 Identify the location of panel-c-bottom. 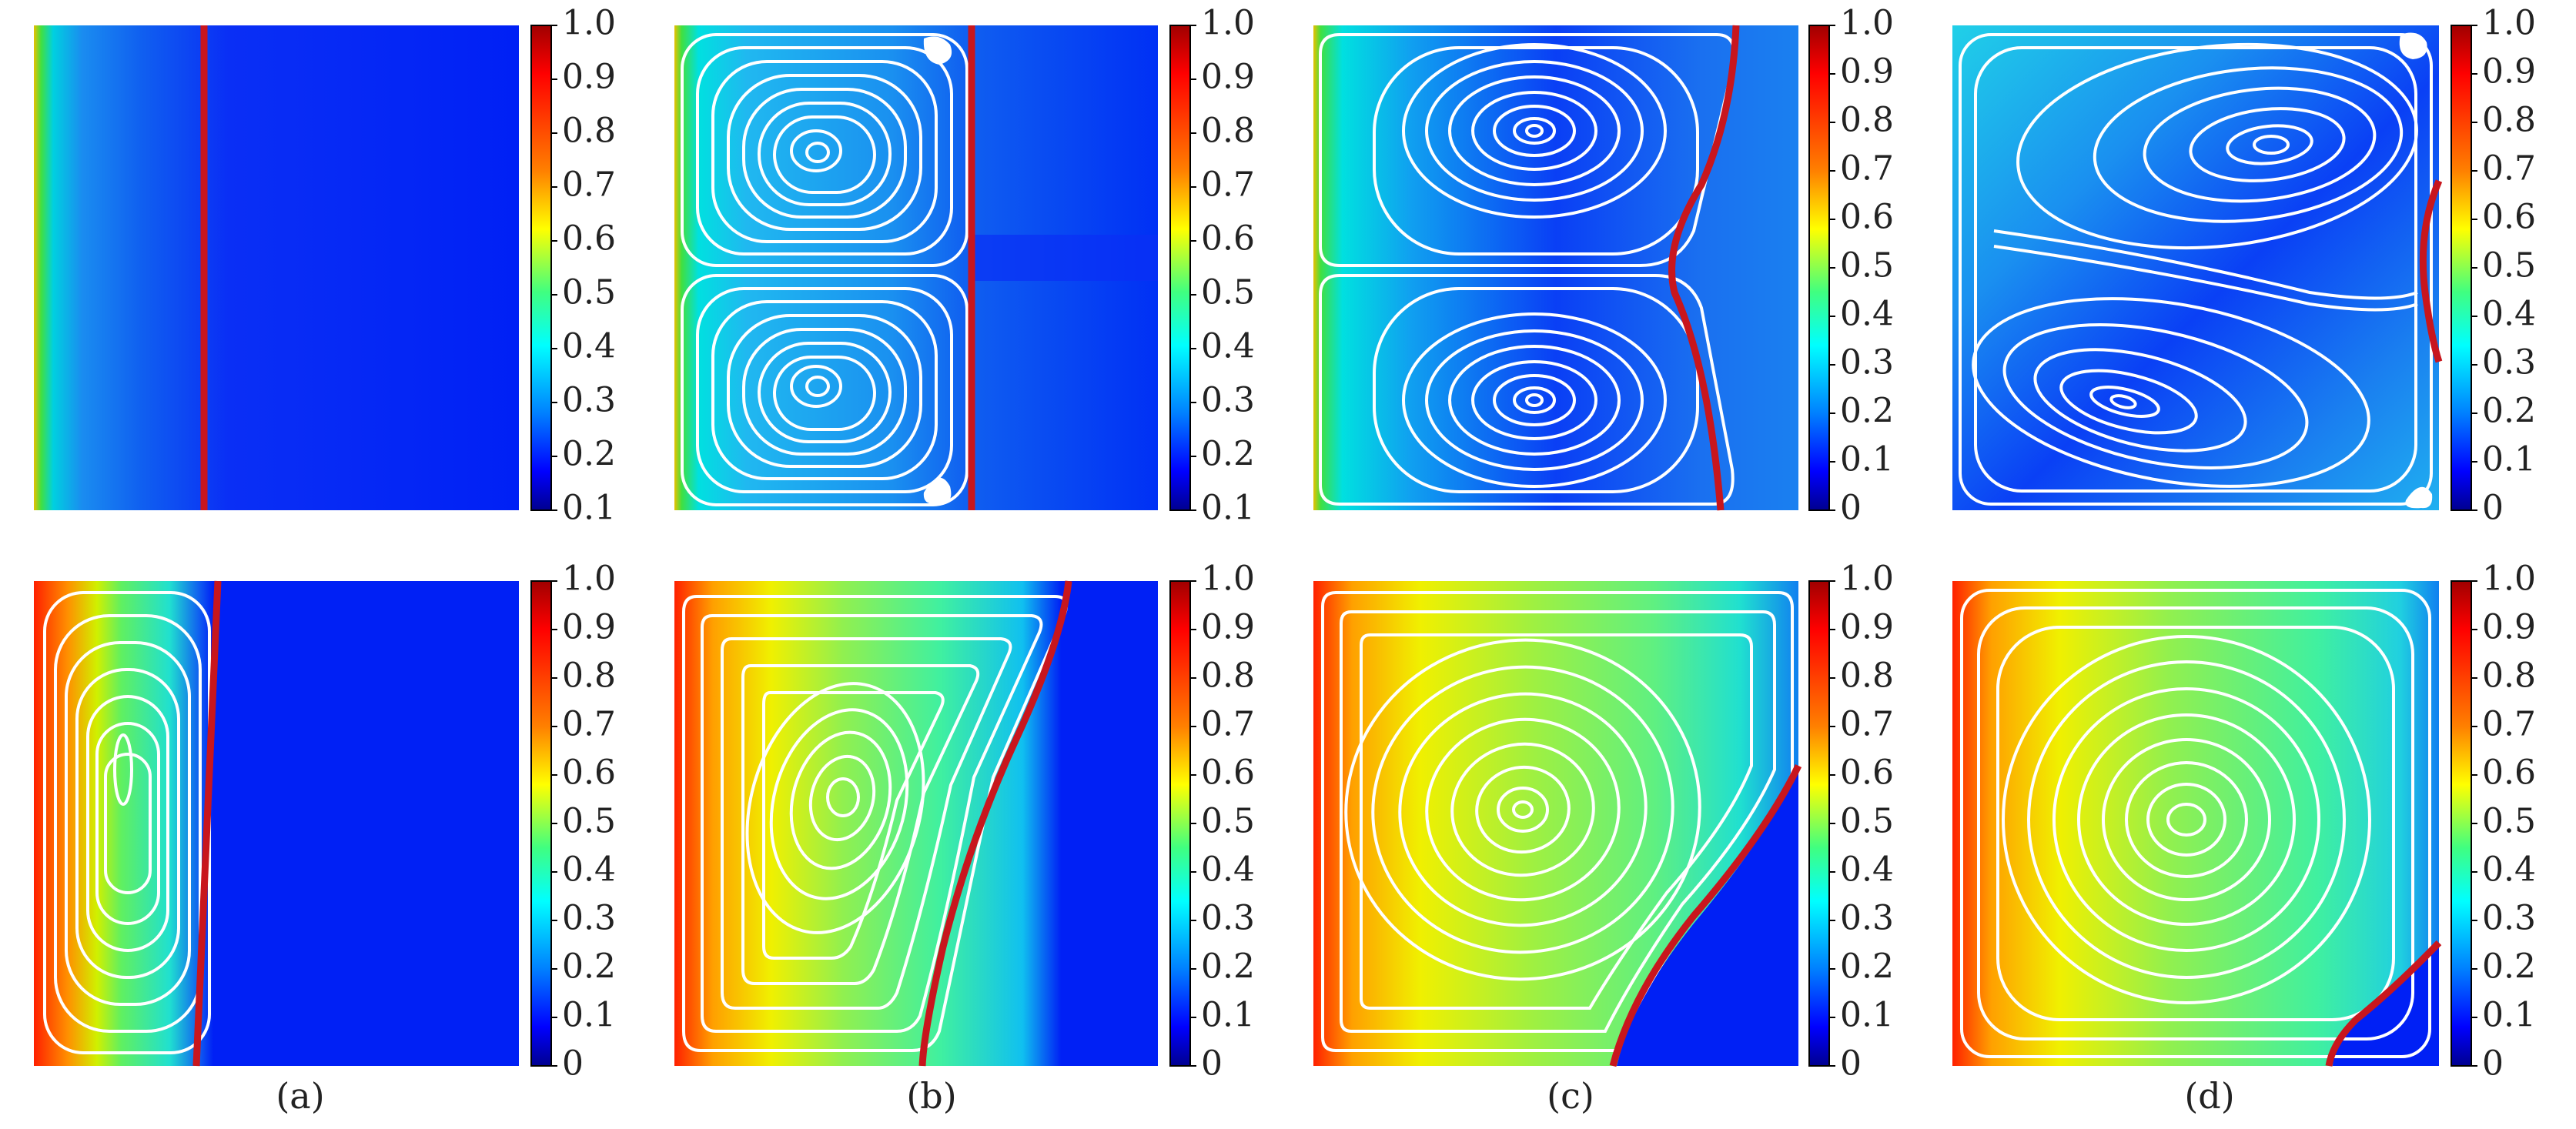
(1558, 824).